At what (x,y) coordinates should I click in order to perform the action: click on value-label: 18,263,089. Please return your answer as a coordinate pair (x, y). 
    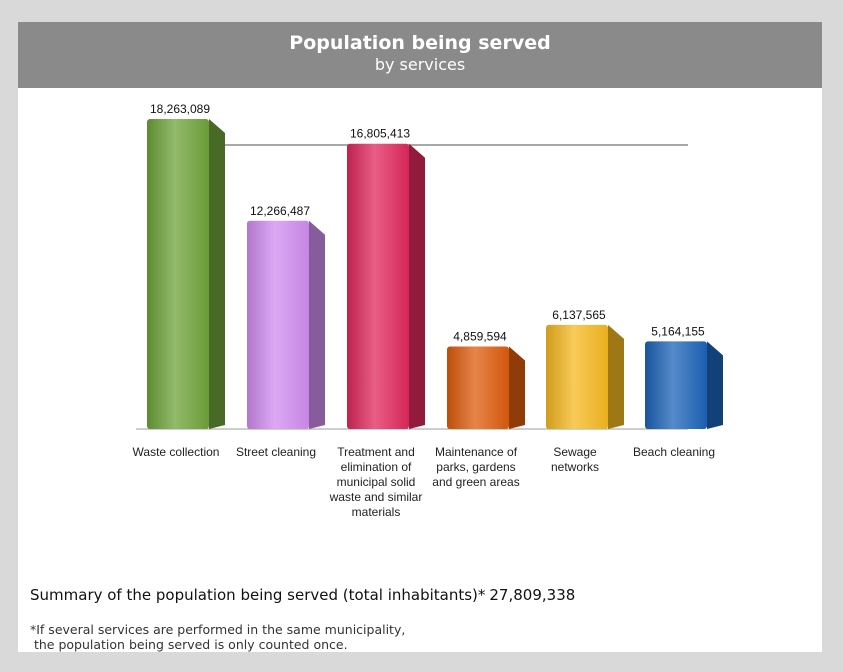
    Looking at the image, I should click on (180, 109).